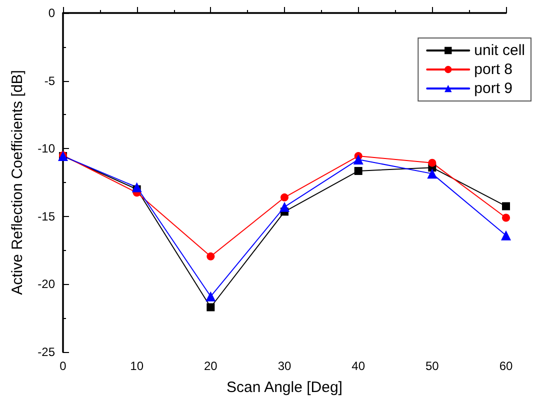  Describe the element at coordinates (493, 88) in the screenshot. I see `legend-label: port 9` at that location.